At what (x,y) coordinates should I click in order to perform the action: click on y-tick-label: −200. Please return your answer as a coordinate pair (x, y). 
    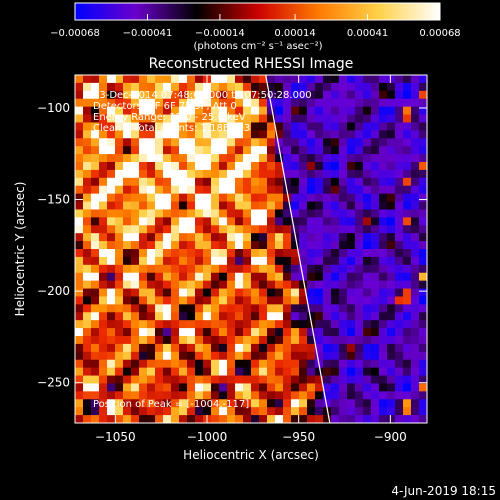
    Looking at the image, I should click on (53, 291).